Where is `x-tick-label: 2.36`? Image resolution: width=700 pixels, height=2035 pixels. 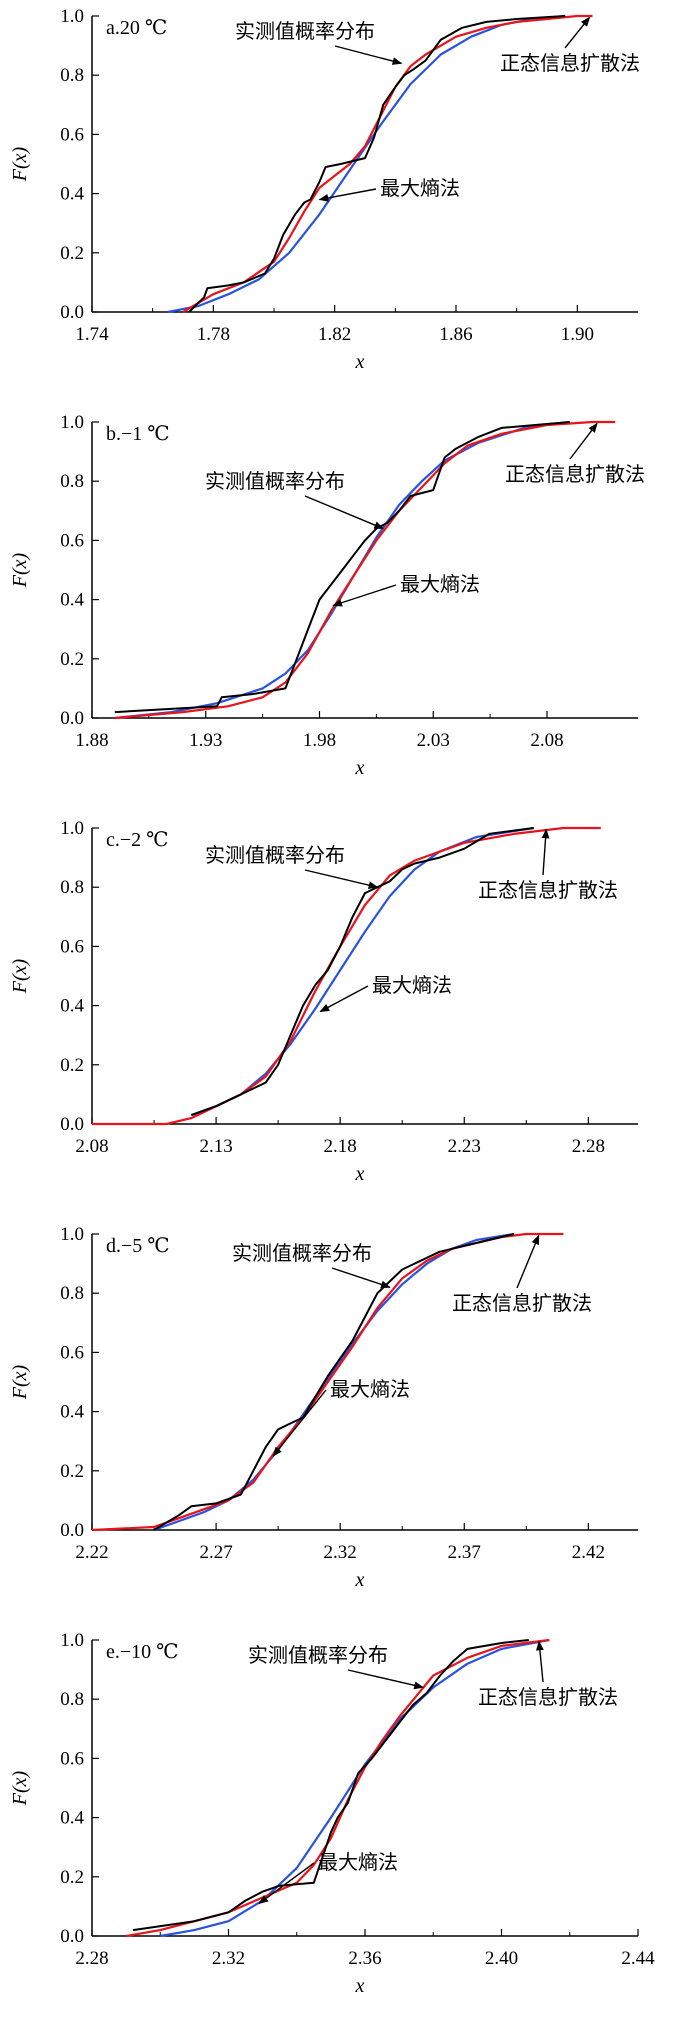 x-tick-label: 2.36 is located at coordinates (364, 1958).